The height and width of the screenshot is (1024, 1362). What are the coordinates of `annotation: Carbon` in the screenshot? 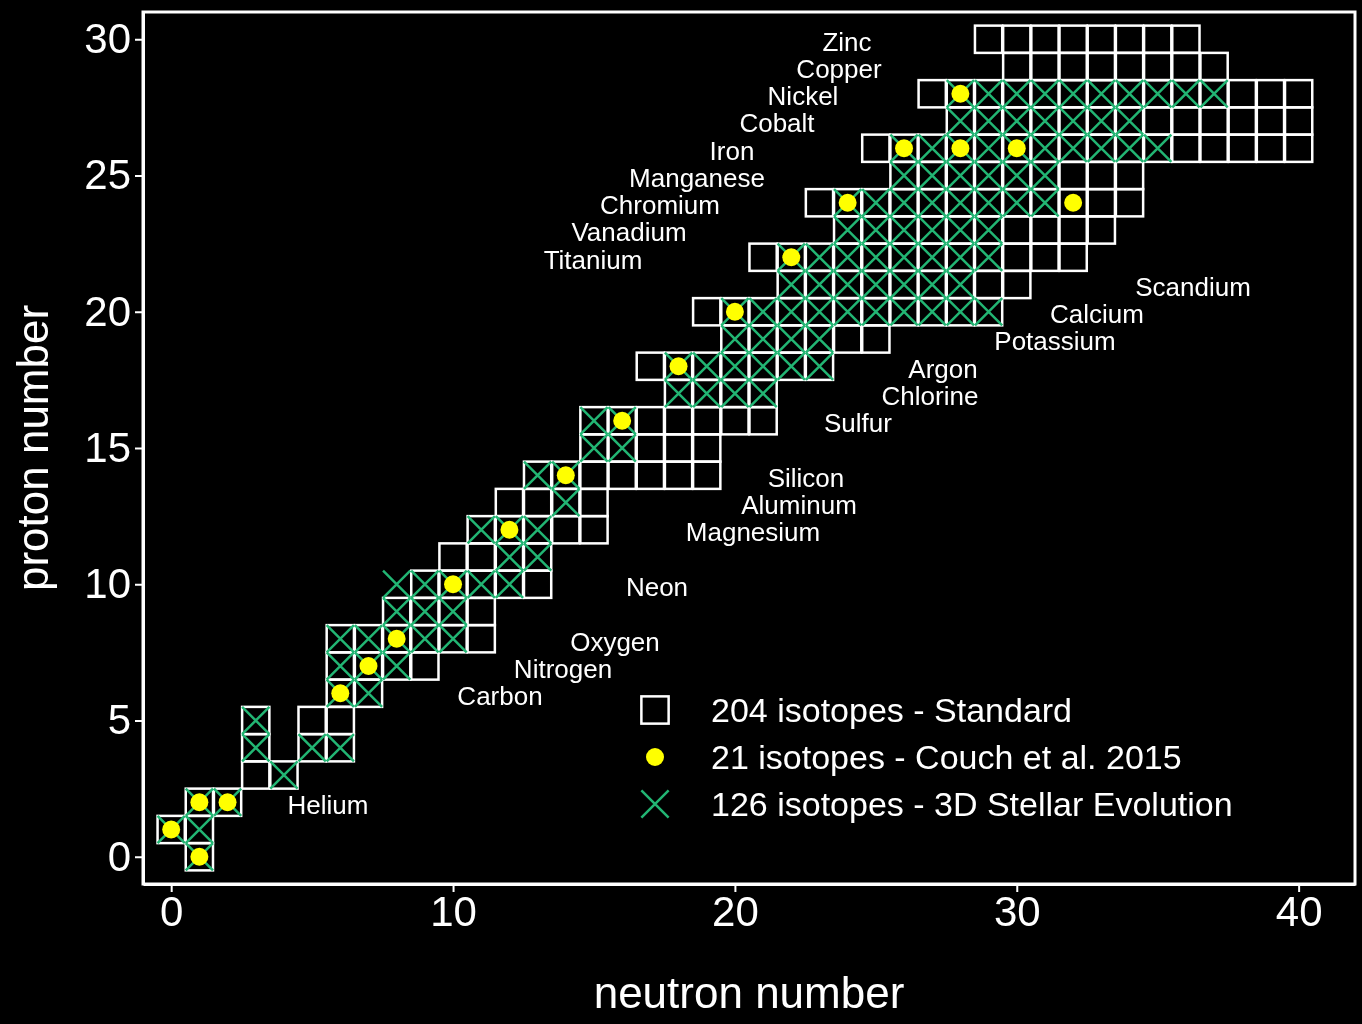 It's located at (500, 696).